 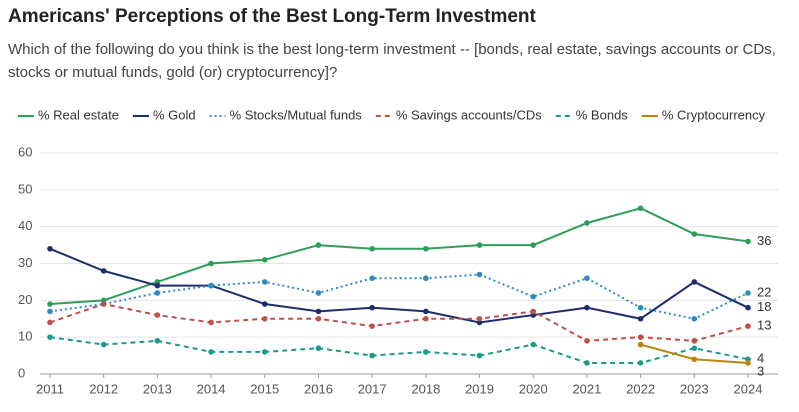 What do you see at coordinates (748, 388) in the screenshot?
I see `x-tick-label: 2024` at bounding box center [748, 388].